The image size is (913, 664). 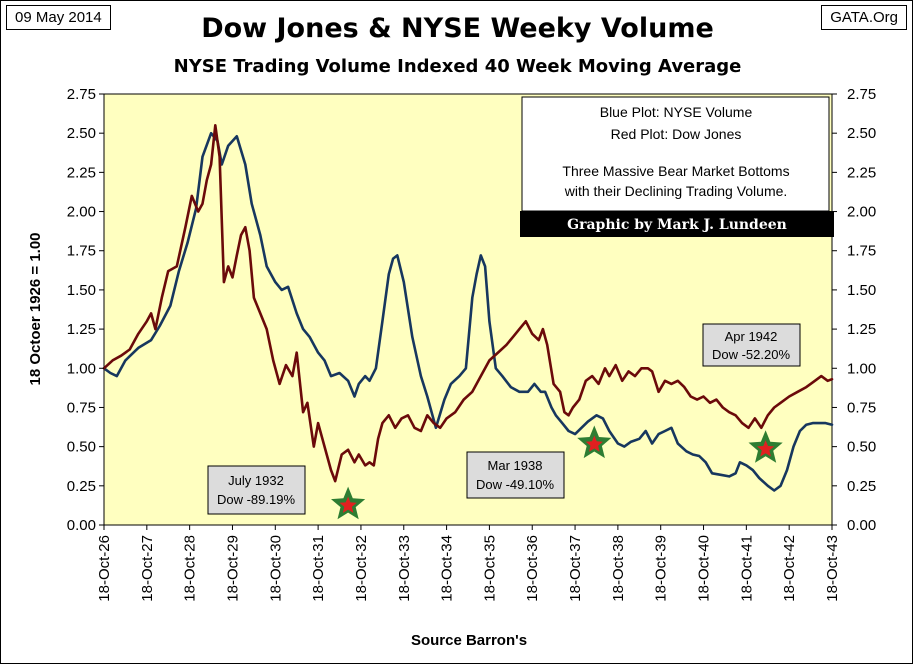 I want to click on x-tick-label: 18-Oct-43, so click(x=832, y=568).